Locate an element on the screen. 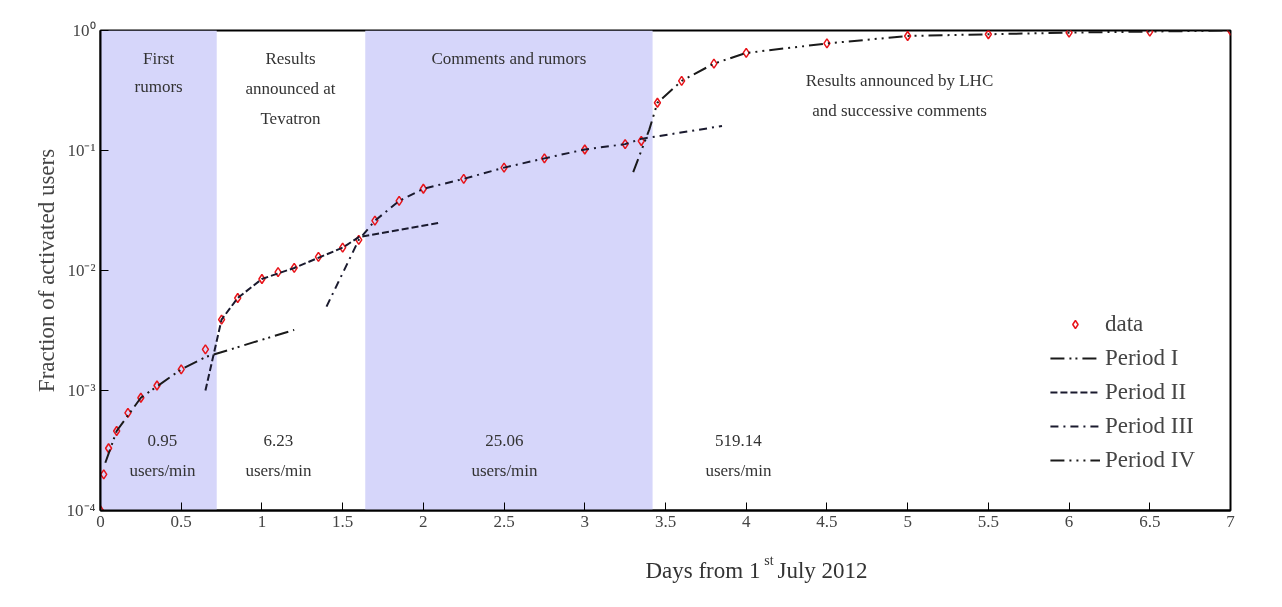 The height and width of the screenshot is (607, 1282). annotation: 519.14 users/min is located at coordinates (739, 455).